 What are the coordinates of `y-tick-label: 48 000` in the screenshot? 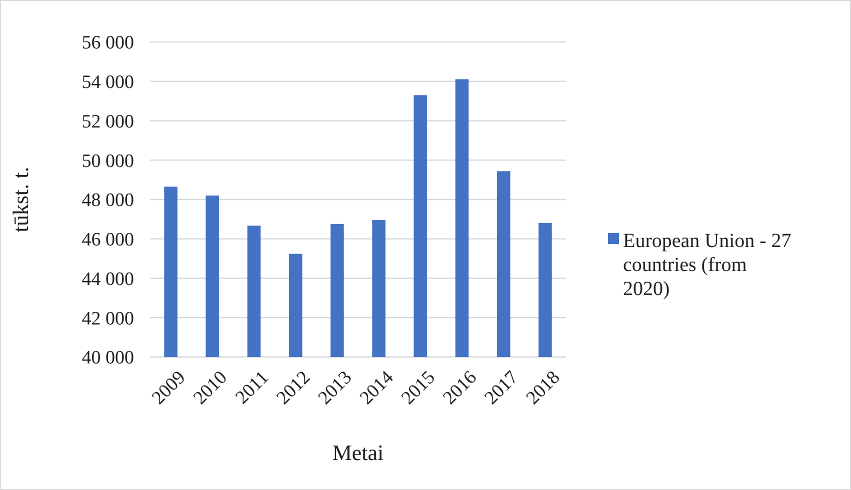 It's located at (108, 201).